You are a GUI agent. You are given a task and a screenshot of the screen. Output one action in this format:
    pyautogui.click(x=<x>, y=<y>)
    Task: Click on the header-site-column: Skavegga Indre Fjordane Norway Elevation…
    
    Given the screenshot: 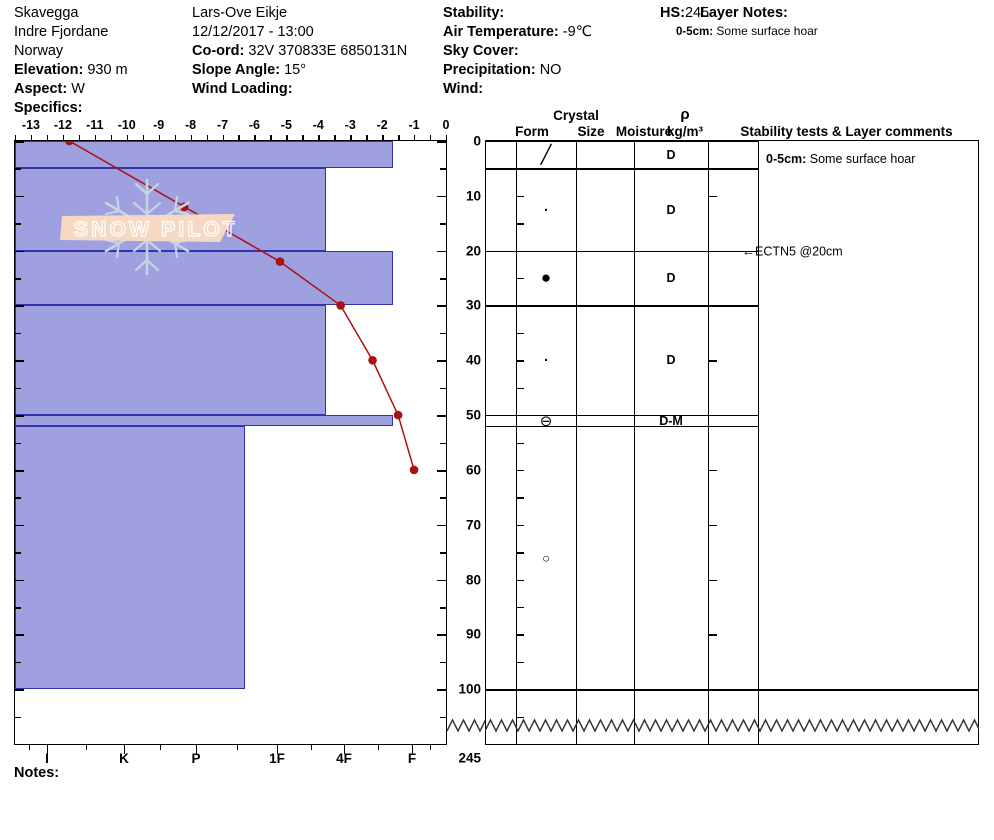 What is the action you would take?
    pyautogui.click(x=71, y=61)
    